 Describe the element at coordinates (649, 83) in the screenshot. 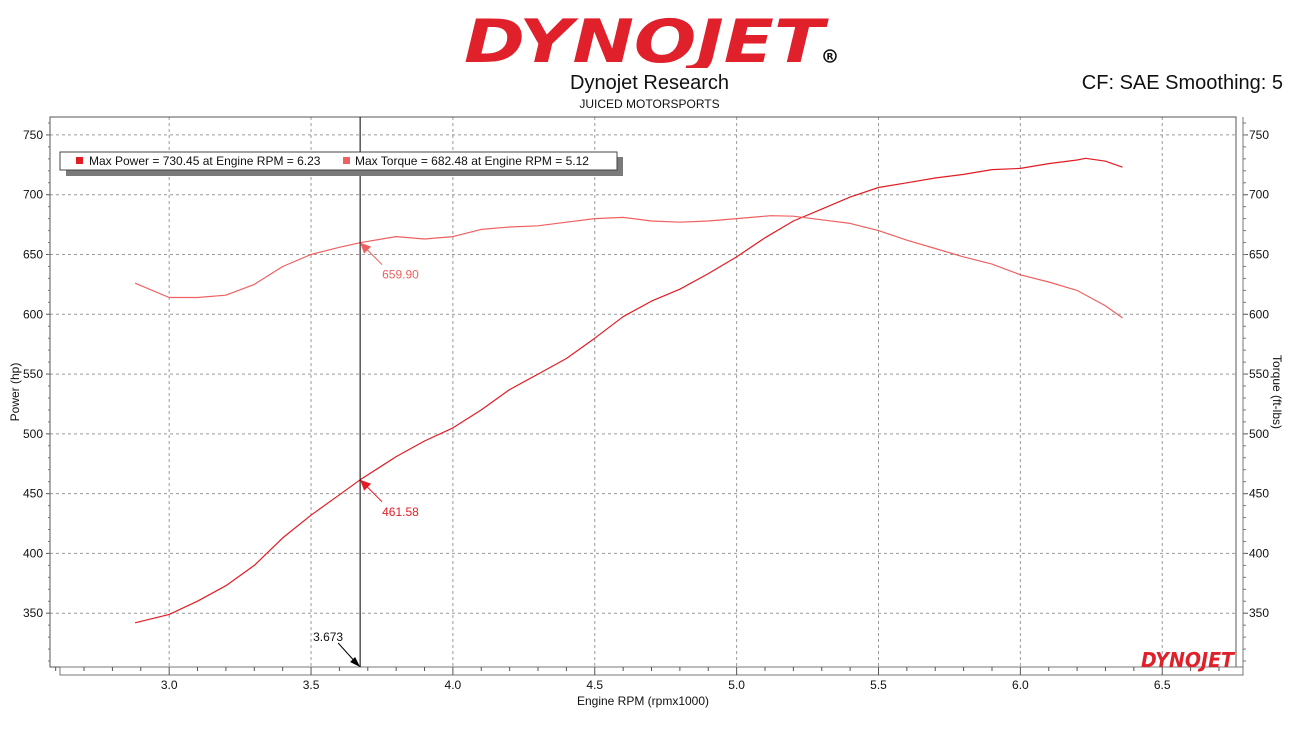

I see `report-title: Dynojet Research` at that location.